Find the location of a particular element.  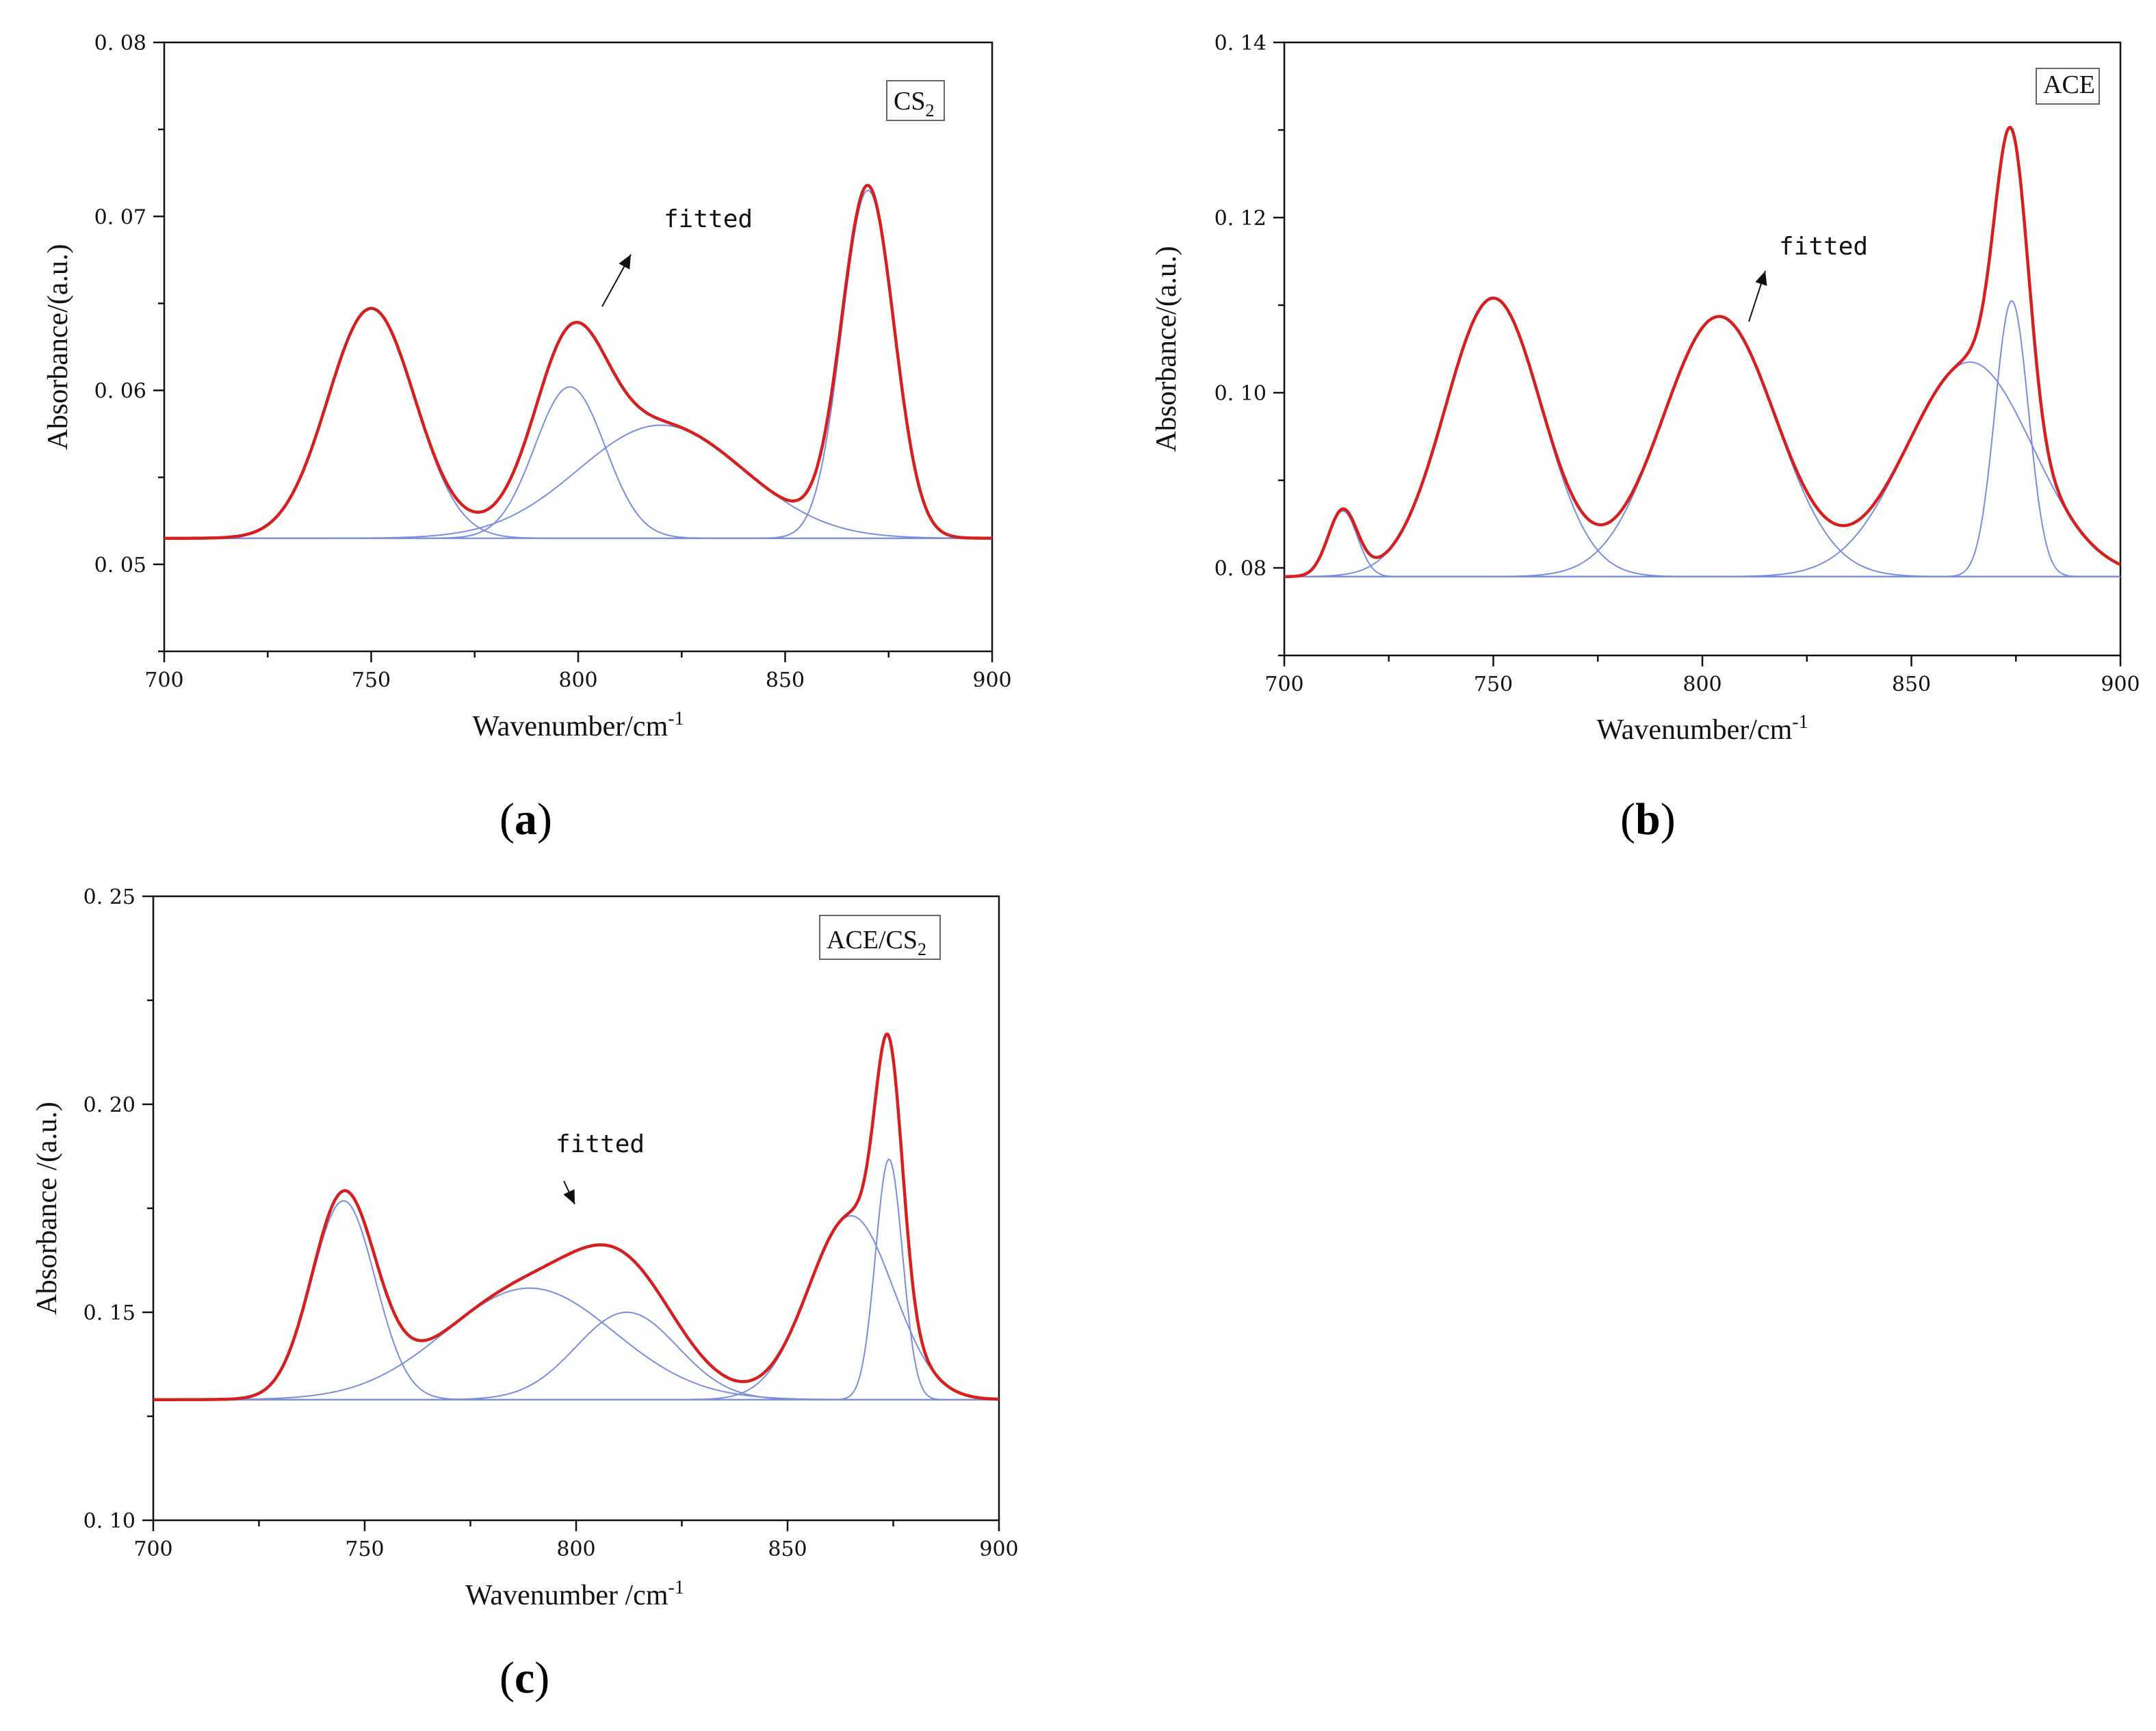

sample-tag: ACE/CS2 is located at coordinates (876, 942).